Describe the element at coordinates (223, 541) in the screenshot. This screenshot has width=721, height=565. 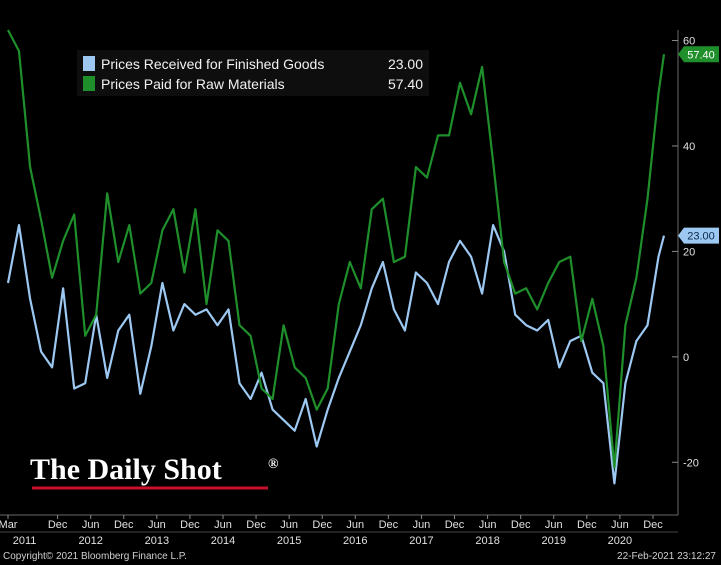
I see `year-label: 2014` at that location.